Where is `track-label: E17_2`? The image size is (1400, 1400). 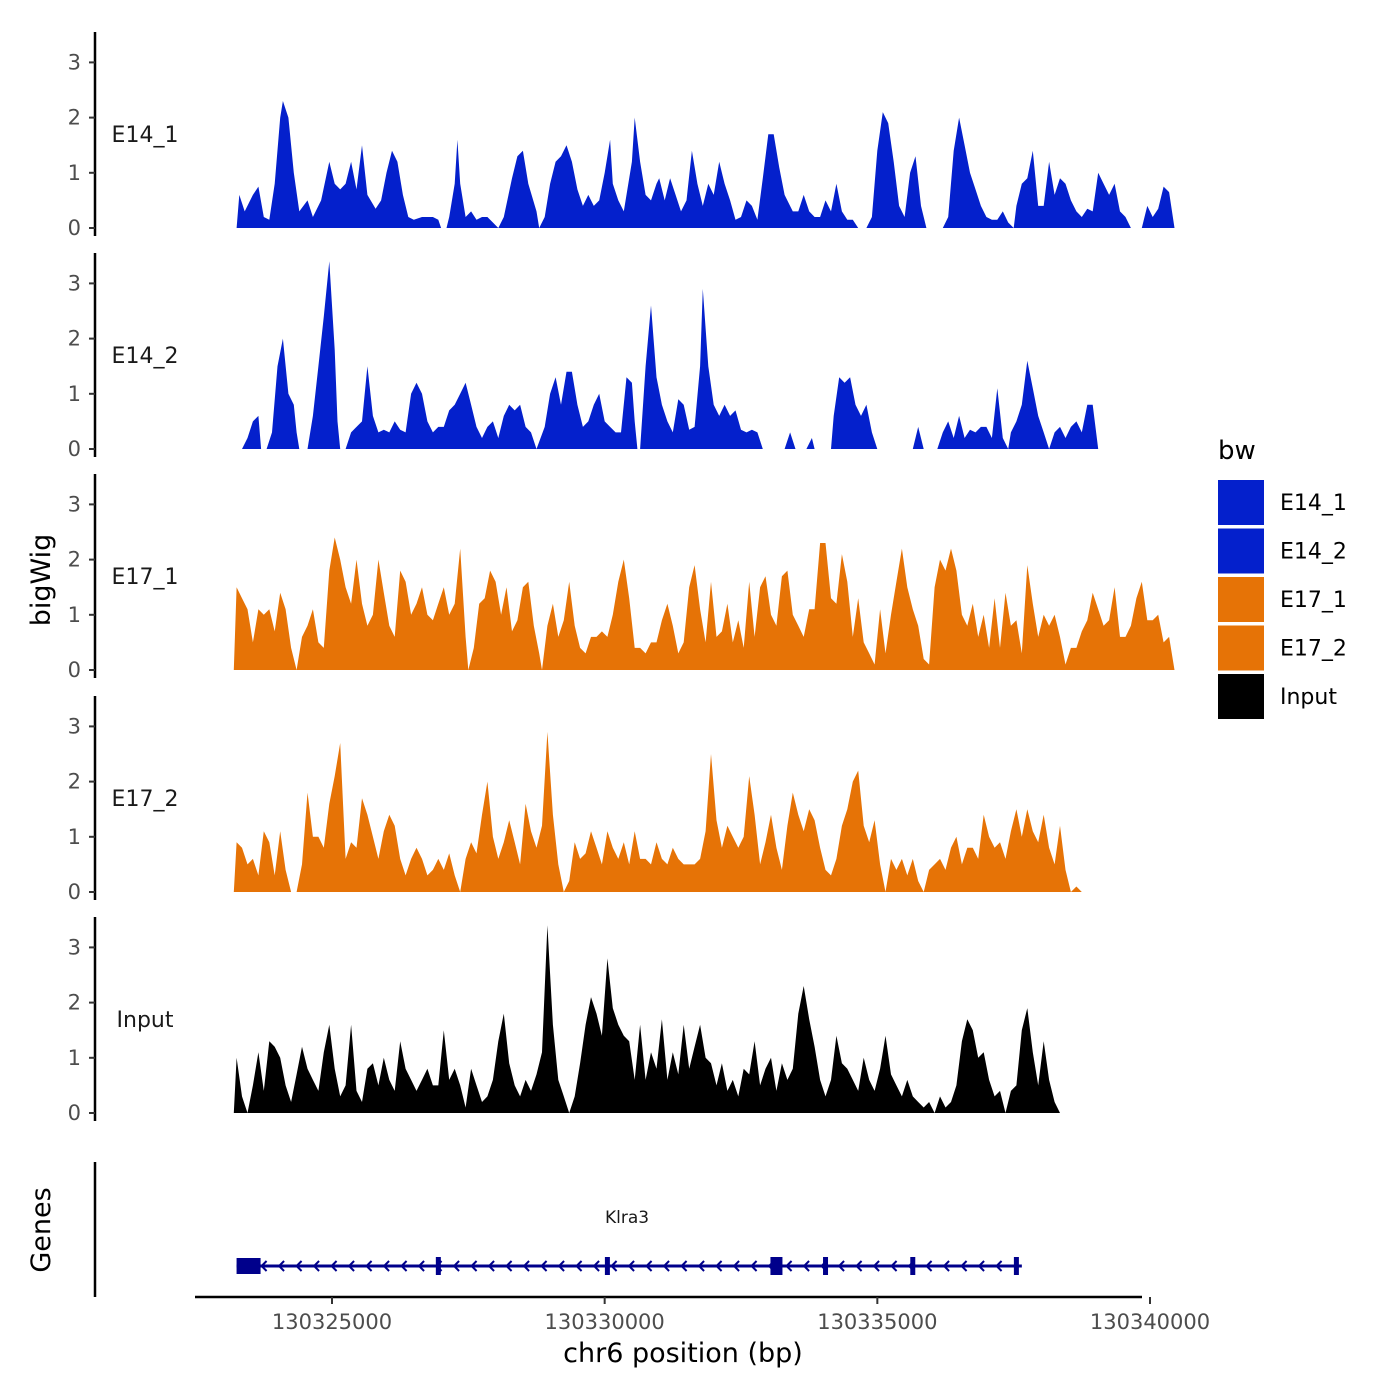
track-label: E17_2 is located at coordinates (145, 799).